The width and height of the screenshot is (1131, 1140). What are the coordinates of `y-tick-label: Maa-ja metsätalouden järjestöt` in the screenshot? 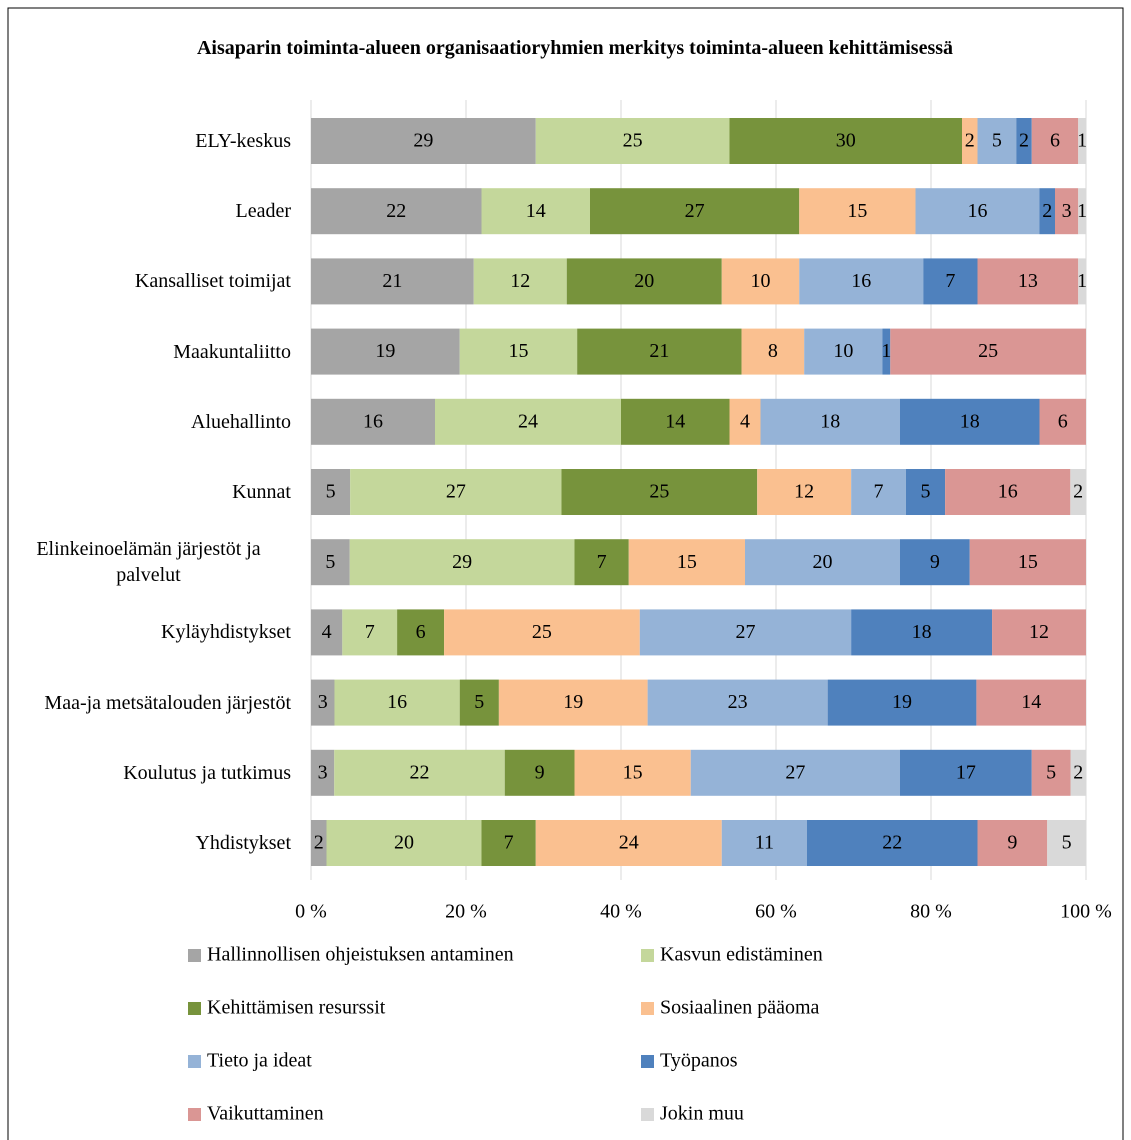 It's located at (167, 702).